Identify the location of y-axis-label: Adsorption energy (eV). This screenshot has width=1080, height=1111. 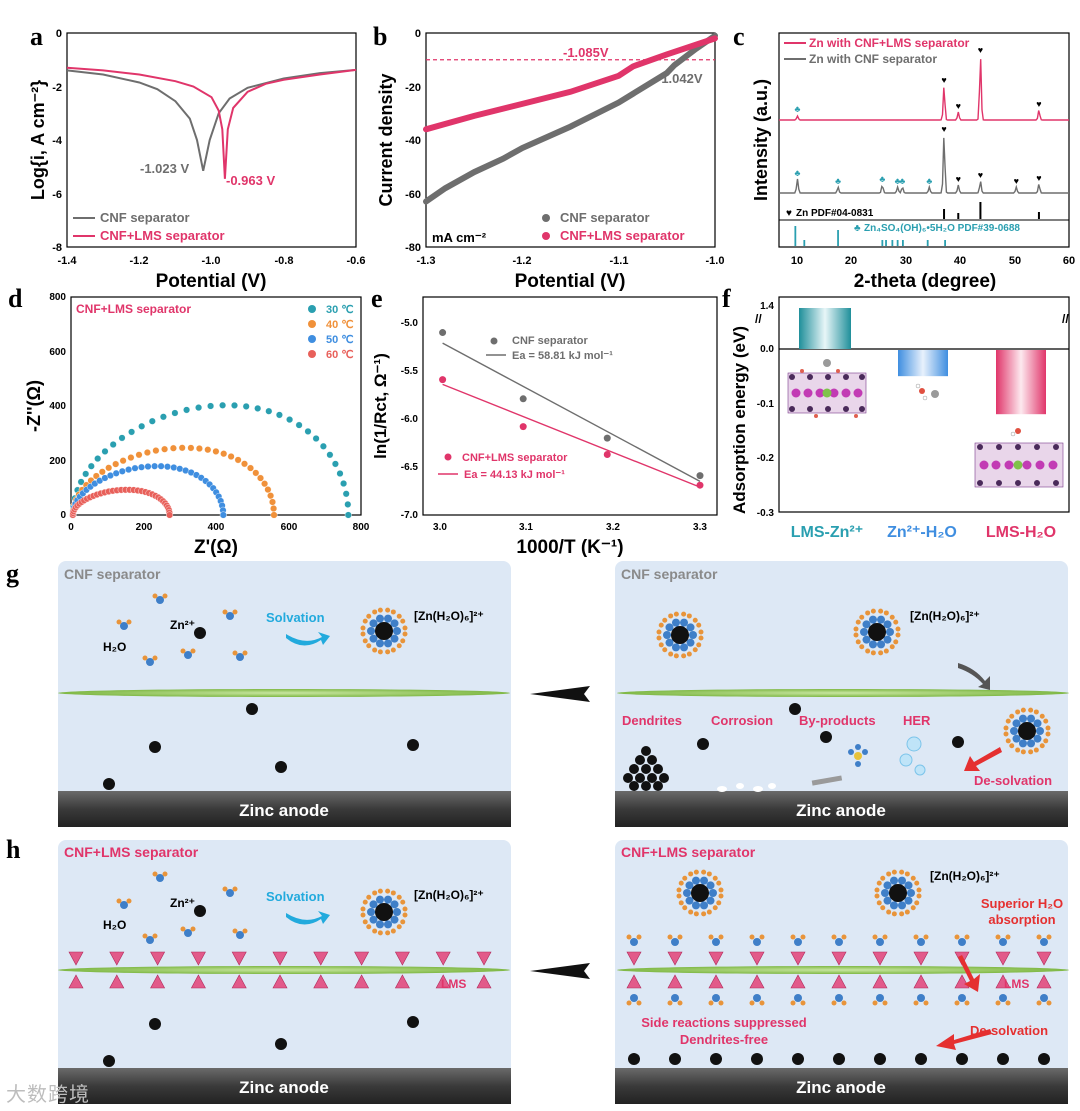
(739, 420).